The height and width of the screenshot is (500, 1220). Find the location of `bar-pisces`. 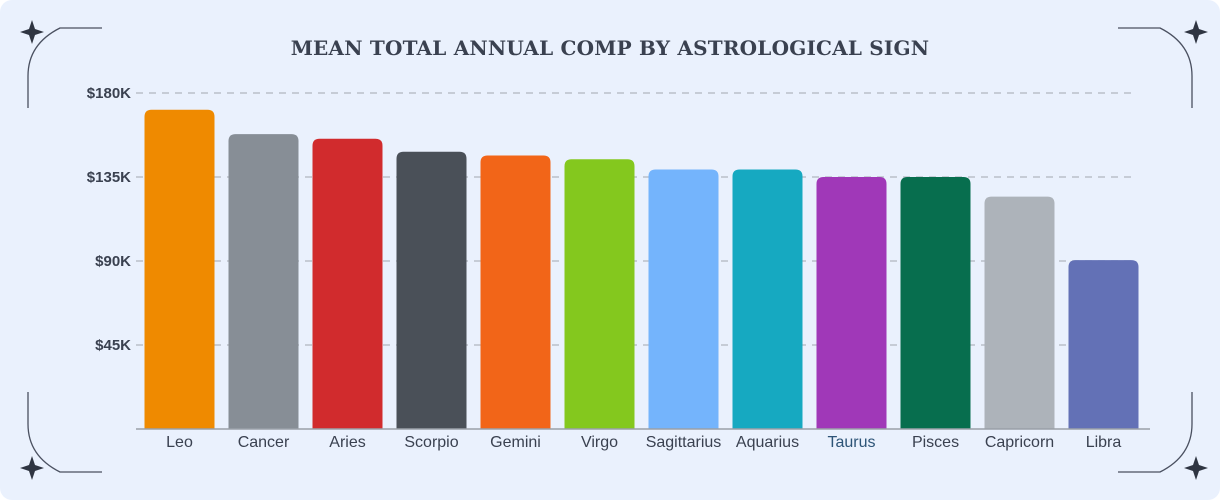

bar-pisces is located at coordinates (935, 303).